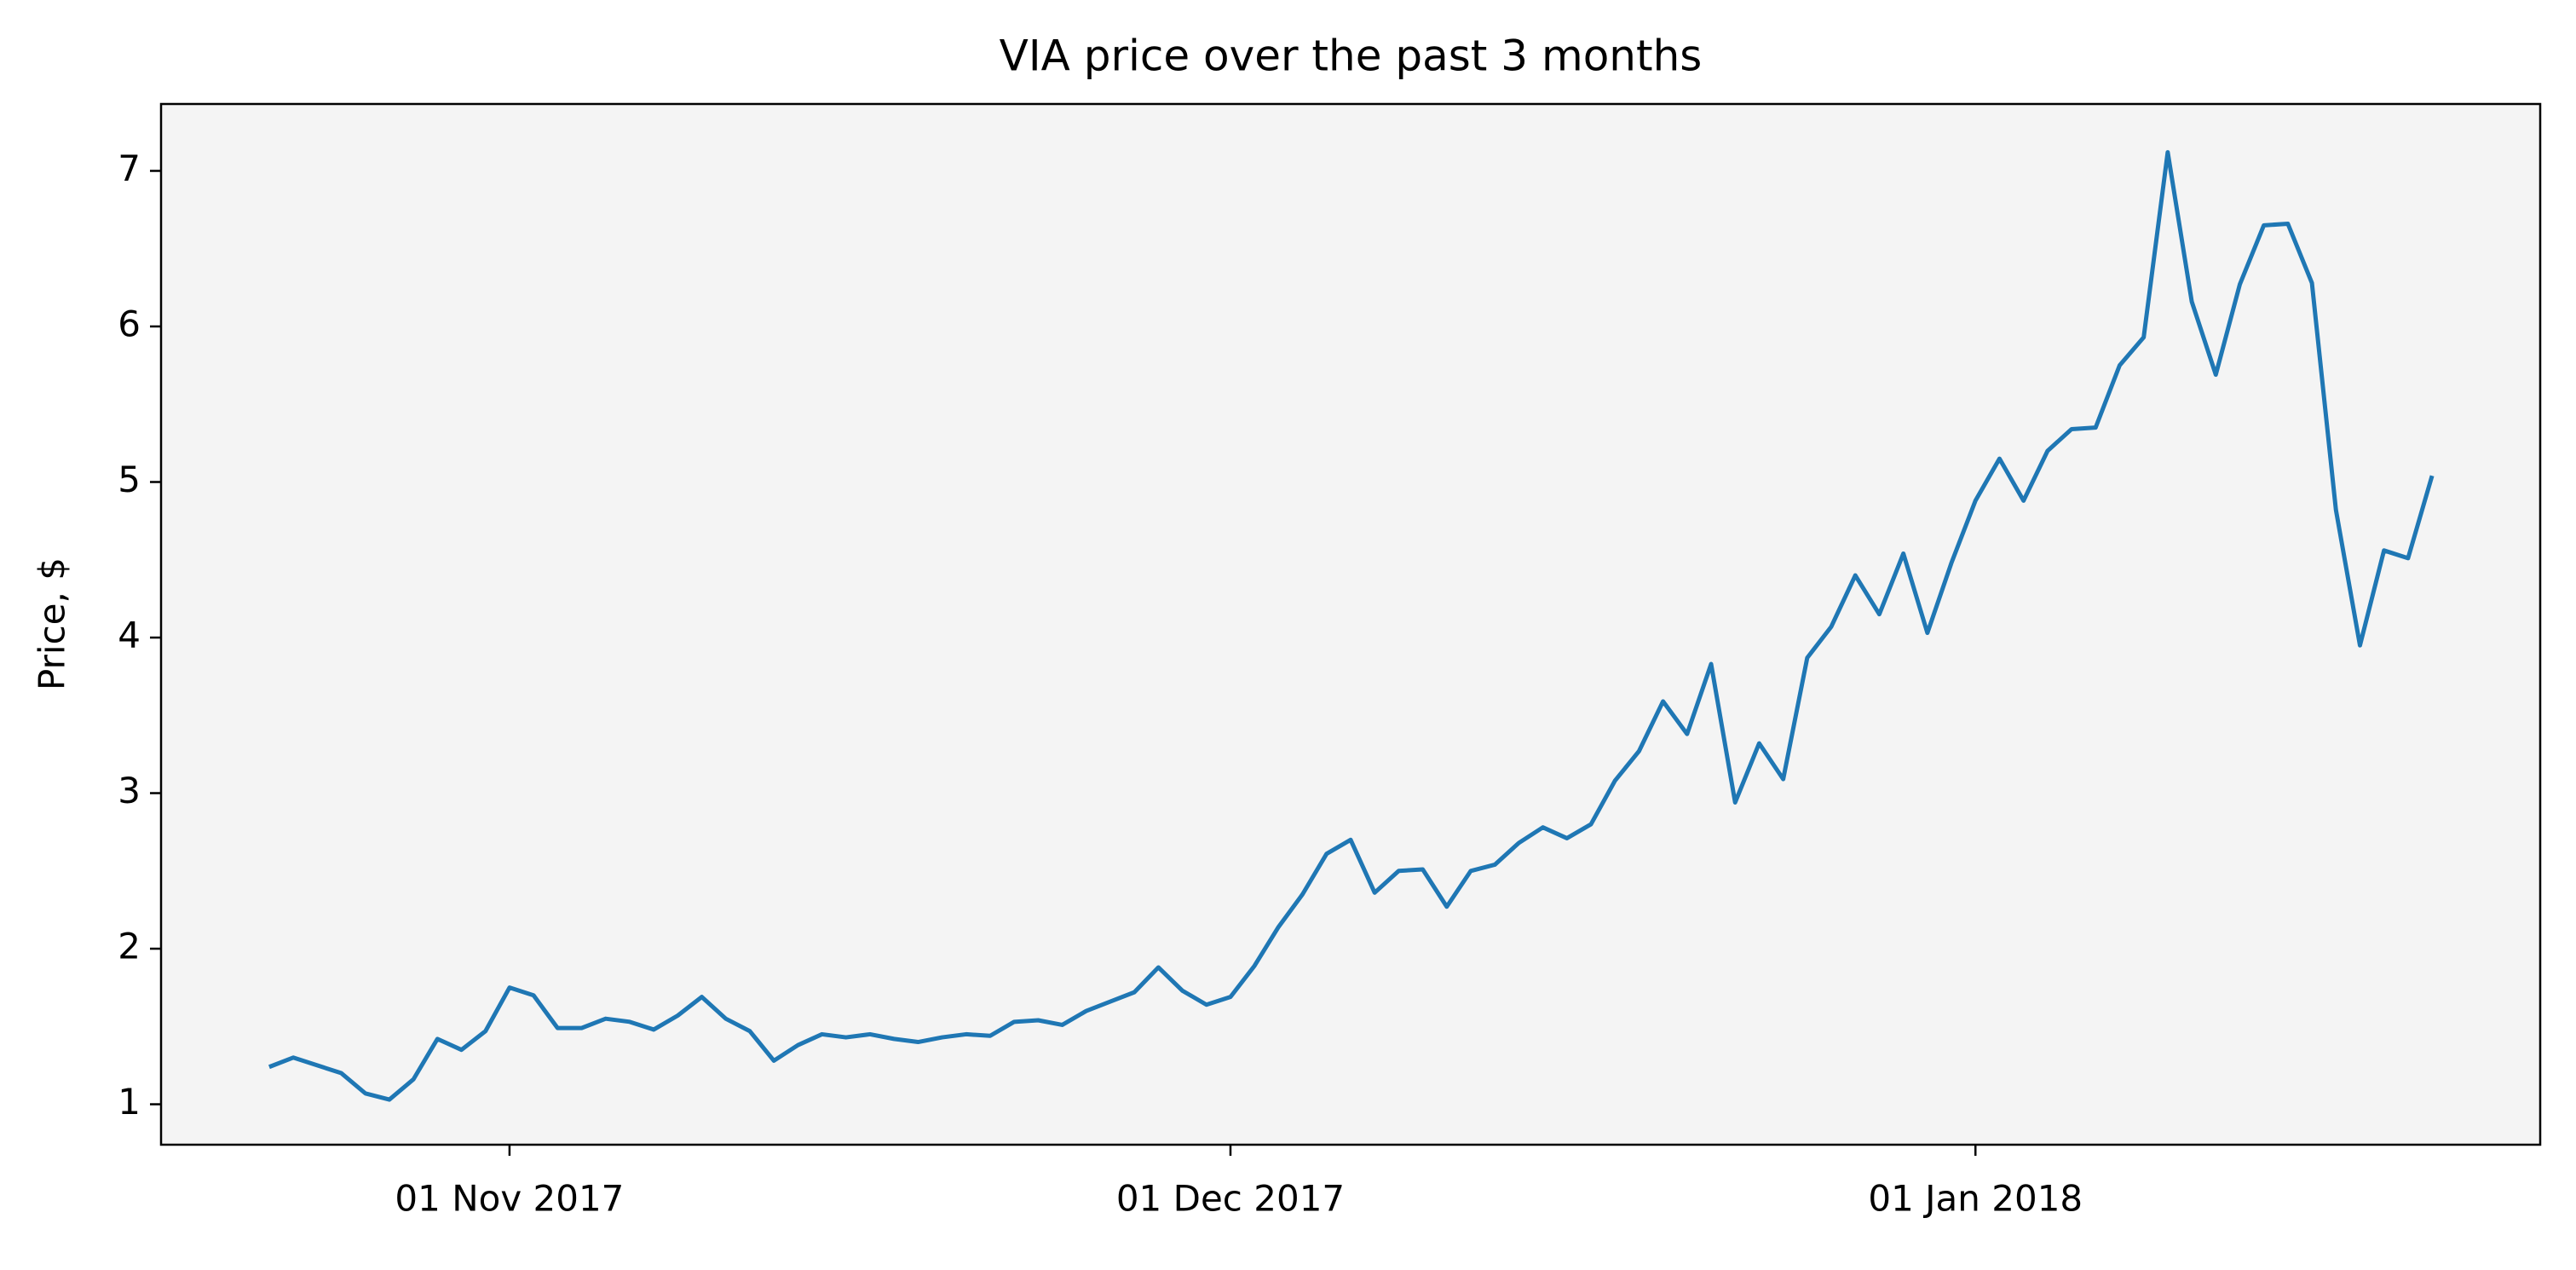 This screenshot has height=1270, width=2576. Describe the element at coordinates (129, 323) in the screenshot. I see `y-tick-label: 6` at that location.